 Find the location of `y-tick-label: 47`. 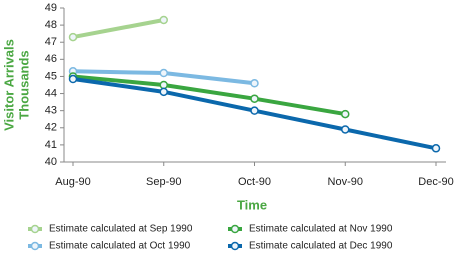

y-tick-label: 47 is located at coordinates (51, 42).